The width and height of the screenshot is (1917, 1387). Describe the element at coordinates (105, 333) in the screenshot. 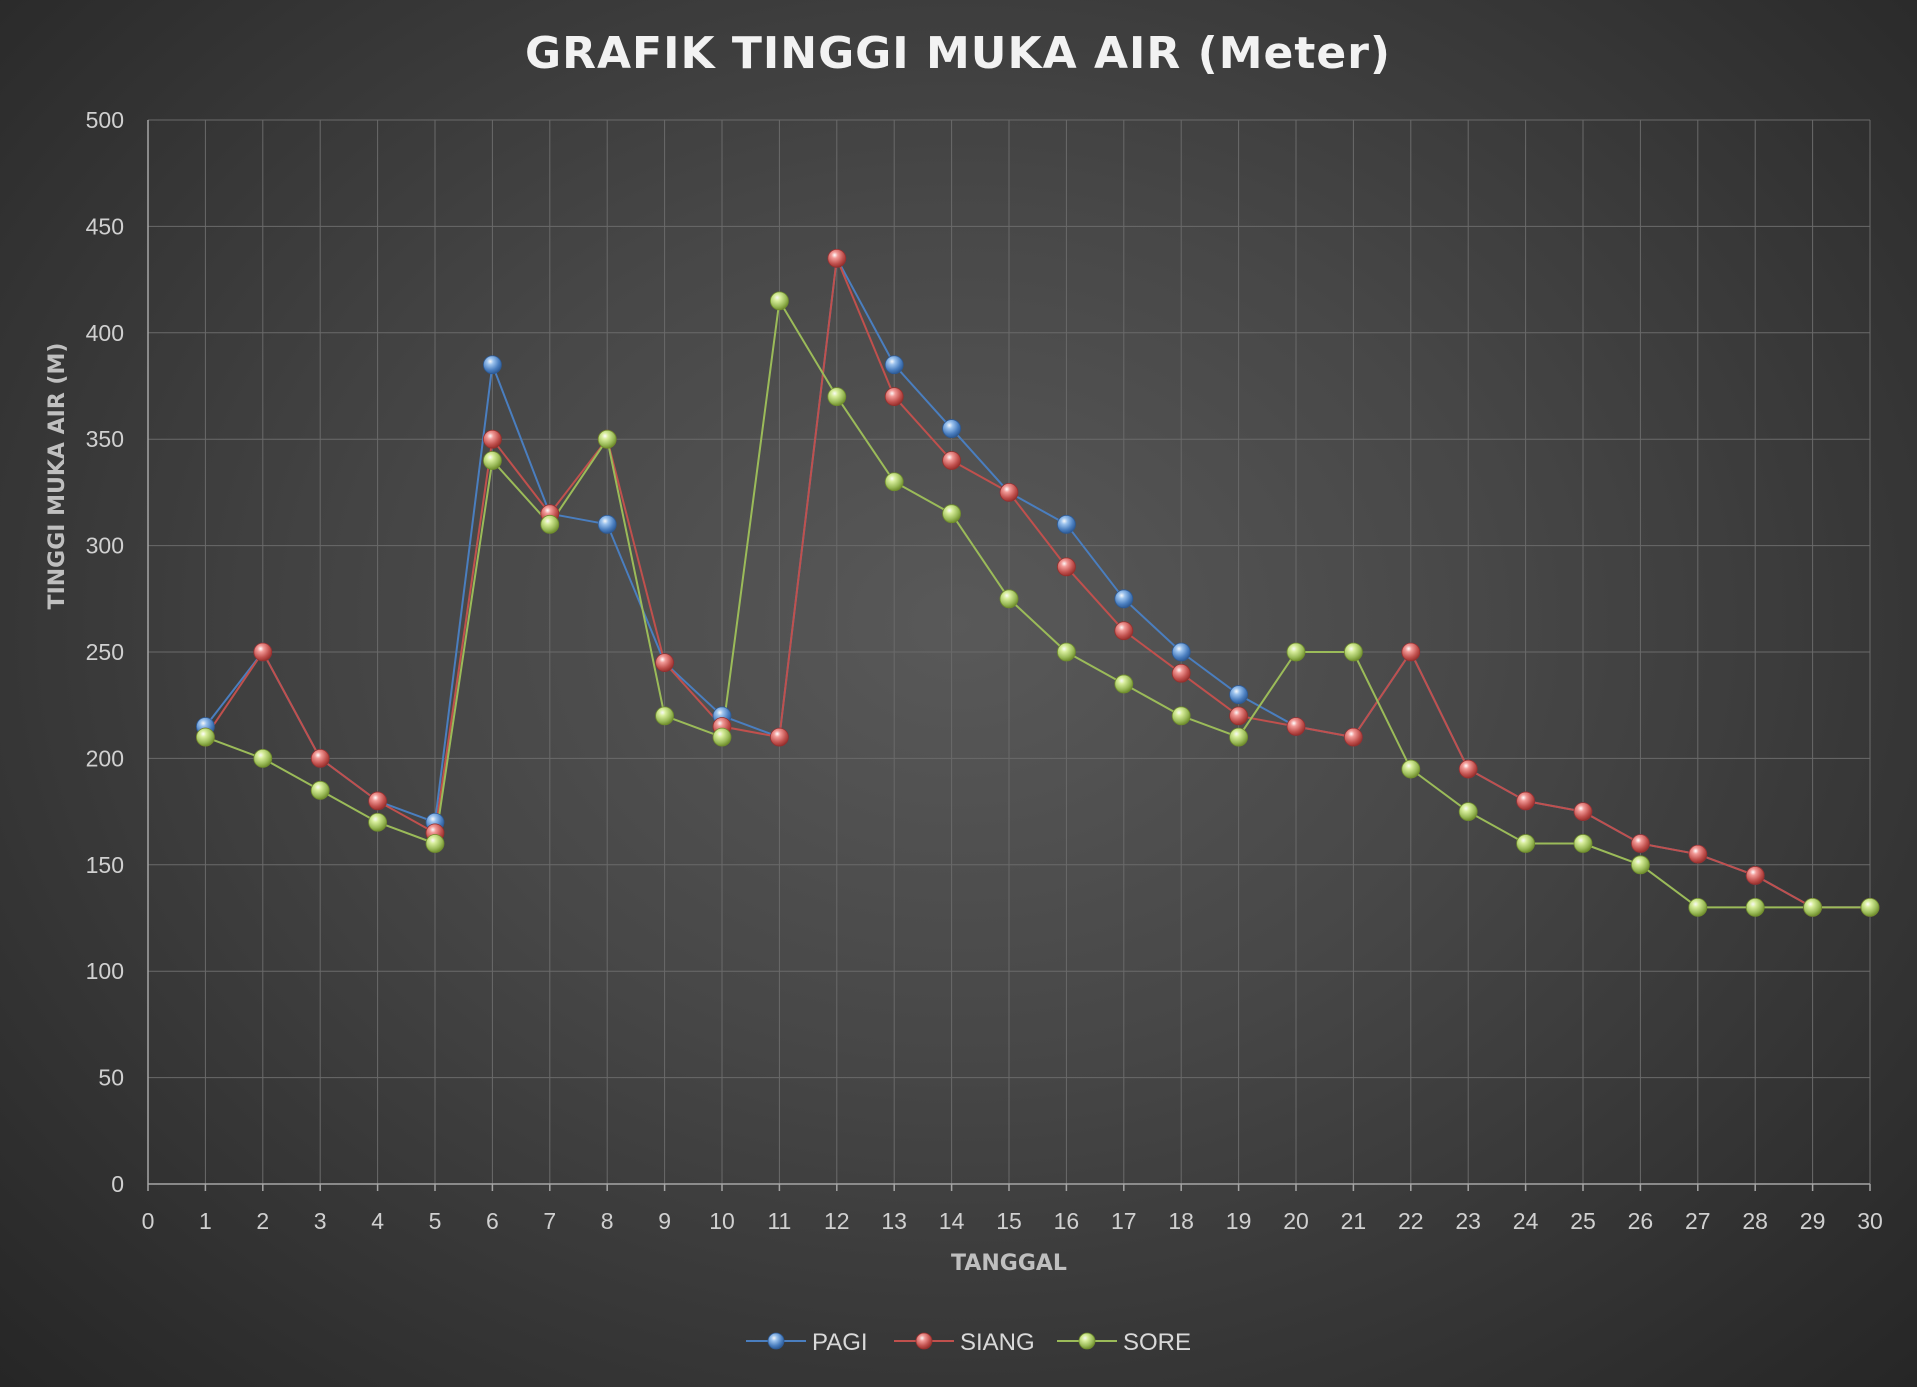

I see `y-tick-label: 400` at that location.